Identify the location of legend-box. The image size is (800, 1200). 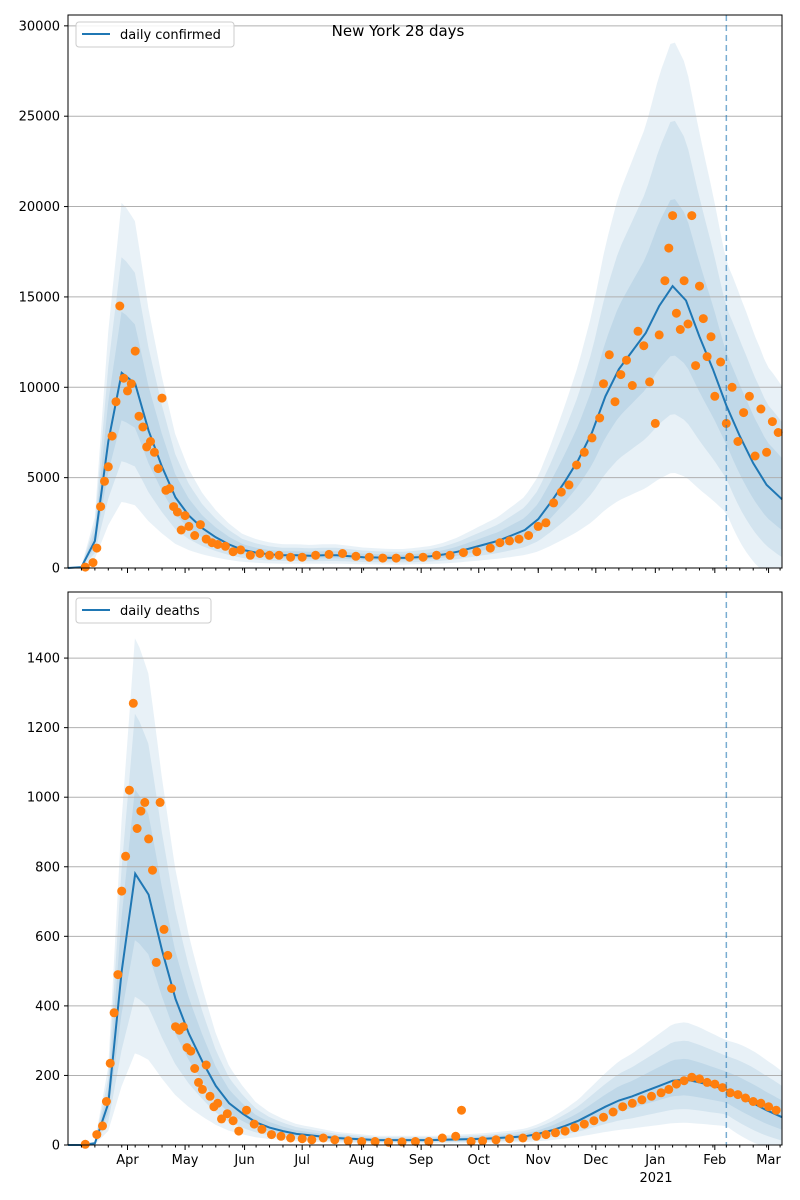
(143, 610).